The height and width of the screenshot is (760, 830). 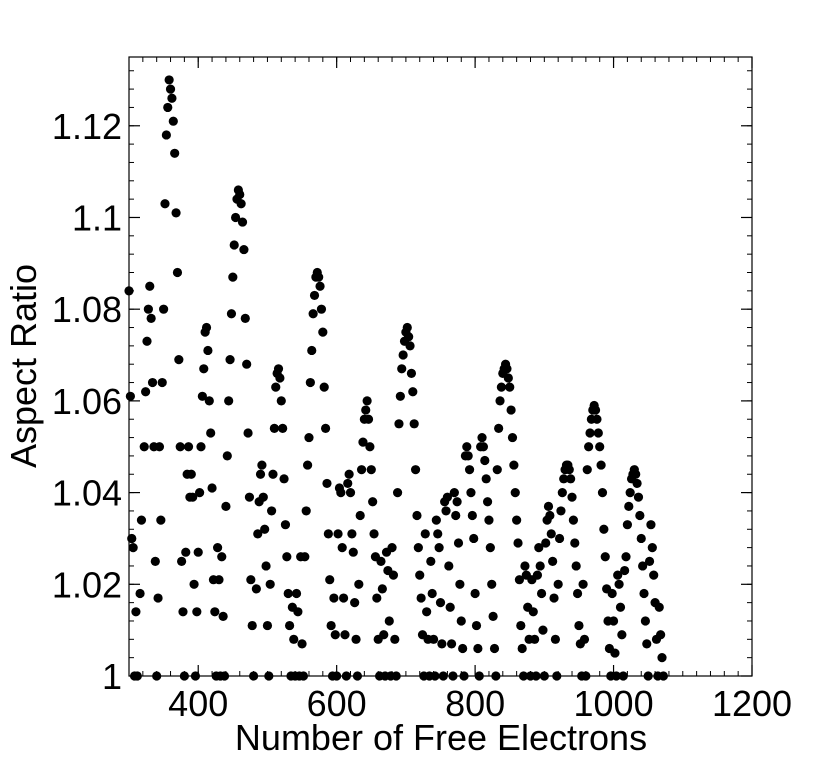 What do you see at coordinates (87, 309) in the screenshot?
I see `y-tick-label: 1.08` at bounding box center [87, 309].